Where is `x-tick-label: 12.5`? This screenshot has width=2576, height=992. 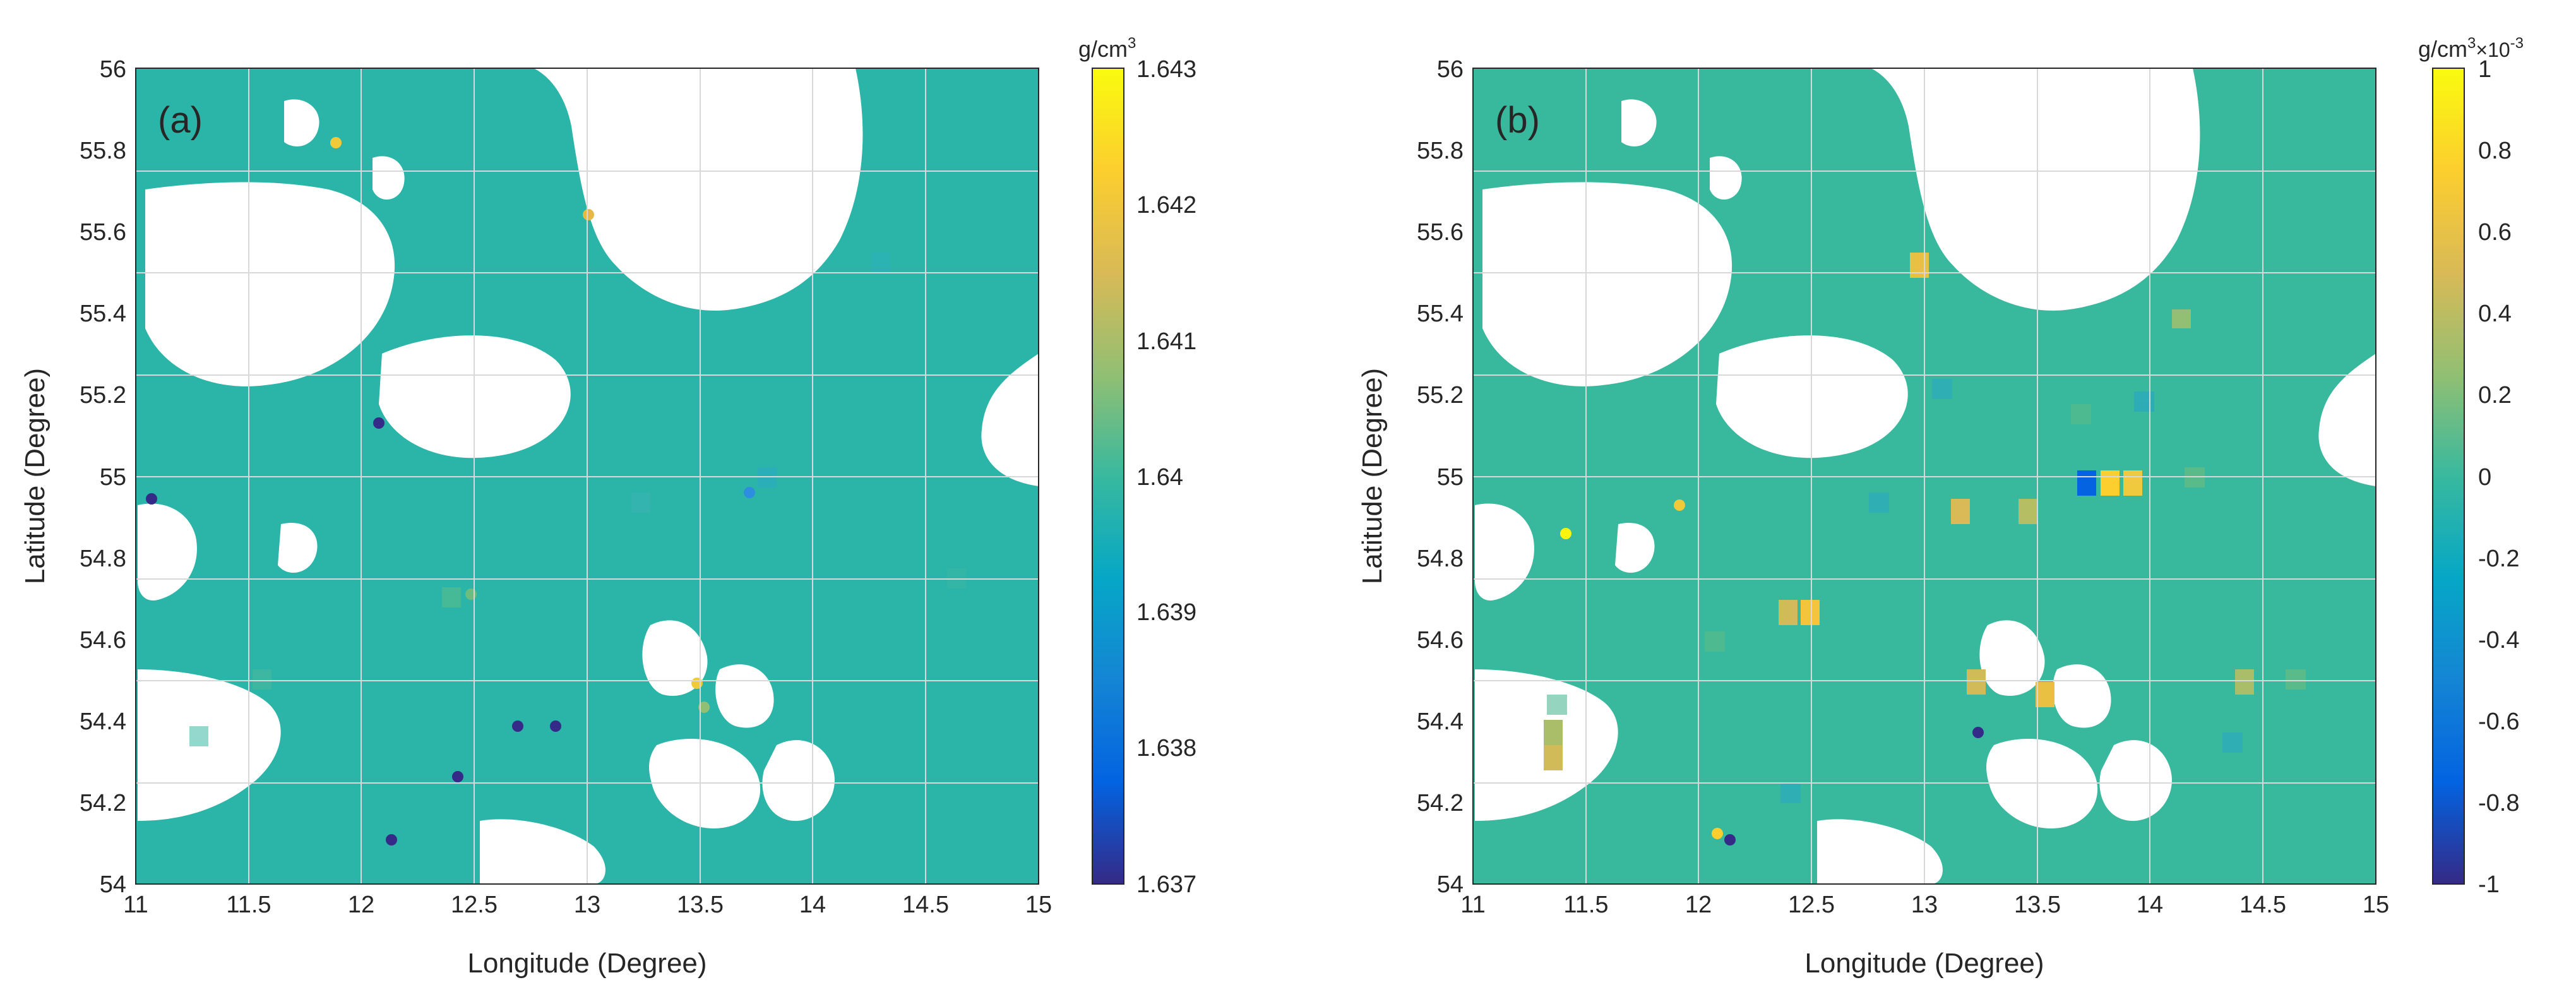
x-tick-label: 12.5 is located at coordinates (1811, 905).